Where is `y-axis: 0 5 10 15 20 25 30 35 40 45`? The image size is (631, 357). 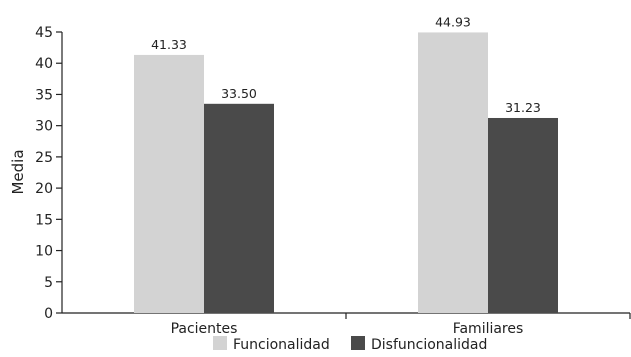
y-axis: 0 5 10 15 20 25 30 35 40 45 is located at coordinates (49, 173).